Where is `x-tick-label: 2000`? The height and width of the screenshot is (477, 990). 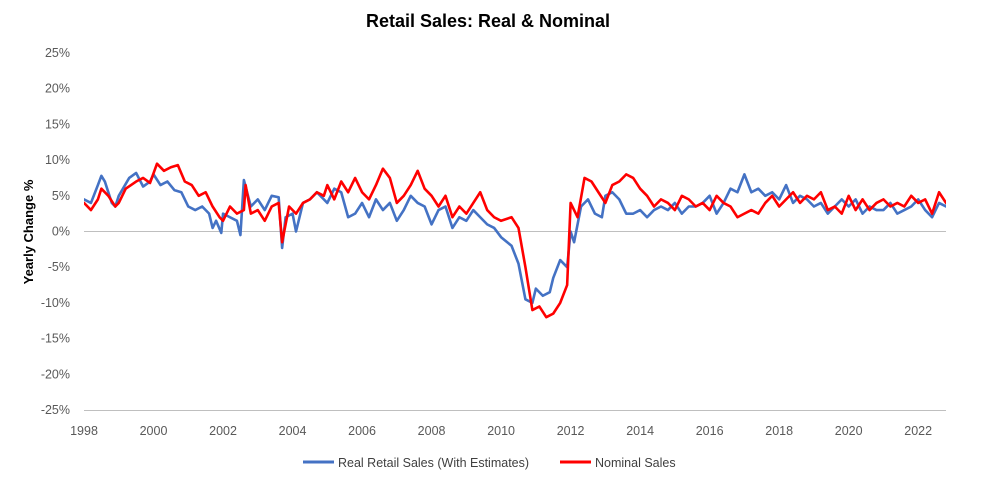 x-tick-label: 2000 is located at coordinates (154, 431).